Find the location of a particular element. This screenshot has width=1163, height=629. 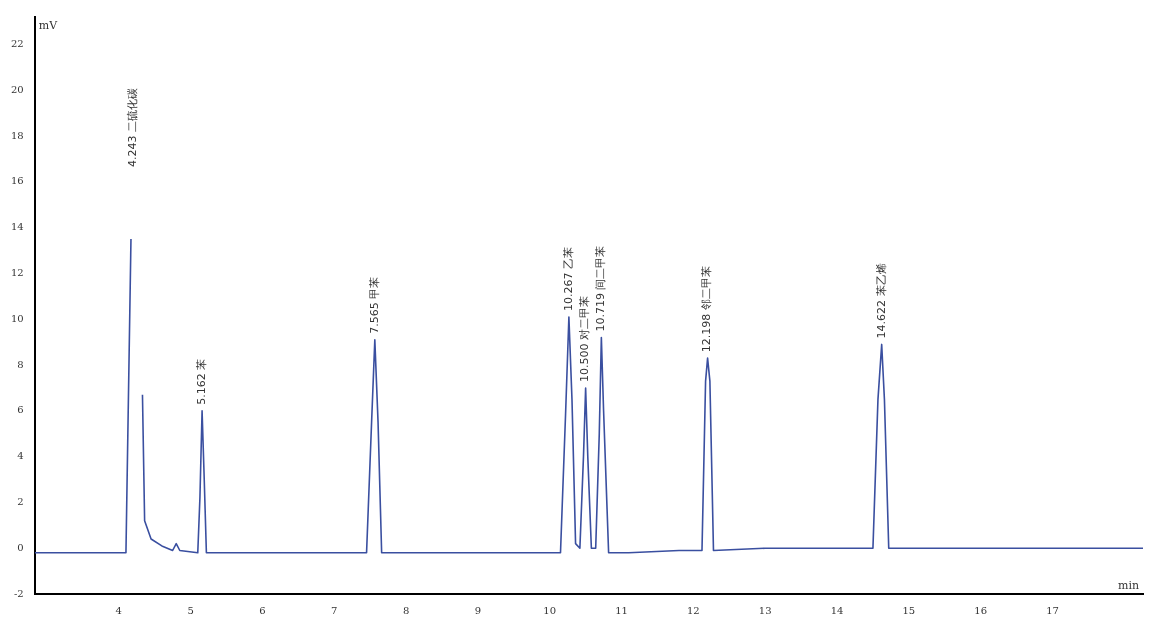

x-tick-label: 7 is located at coordinates (334, 610).